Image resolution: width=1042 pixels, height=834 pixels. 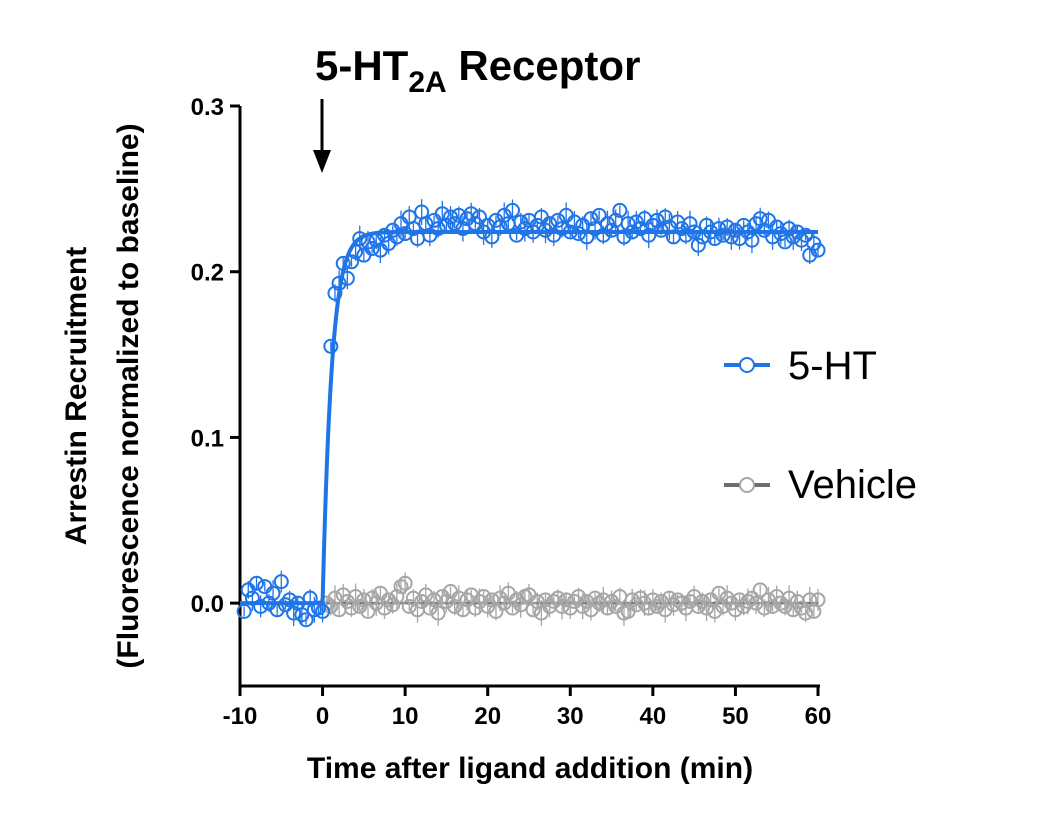 What do you see at coordinates (747, 485) in the screenshot?
I see `legend-vehicle-marker` at bounding box center [747, 485].